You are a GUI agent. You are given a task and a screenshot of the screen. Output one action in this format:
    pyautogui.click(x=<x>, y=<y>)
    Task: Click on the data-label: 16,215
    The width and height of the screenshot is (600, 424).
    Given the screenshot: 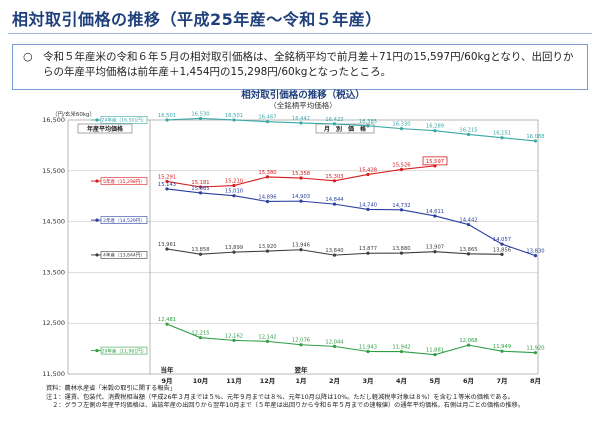 What is the action you would take?
    pyautogui.click(x=468, y=130)
    